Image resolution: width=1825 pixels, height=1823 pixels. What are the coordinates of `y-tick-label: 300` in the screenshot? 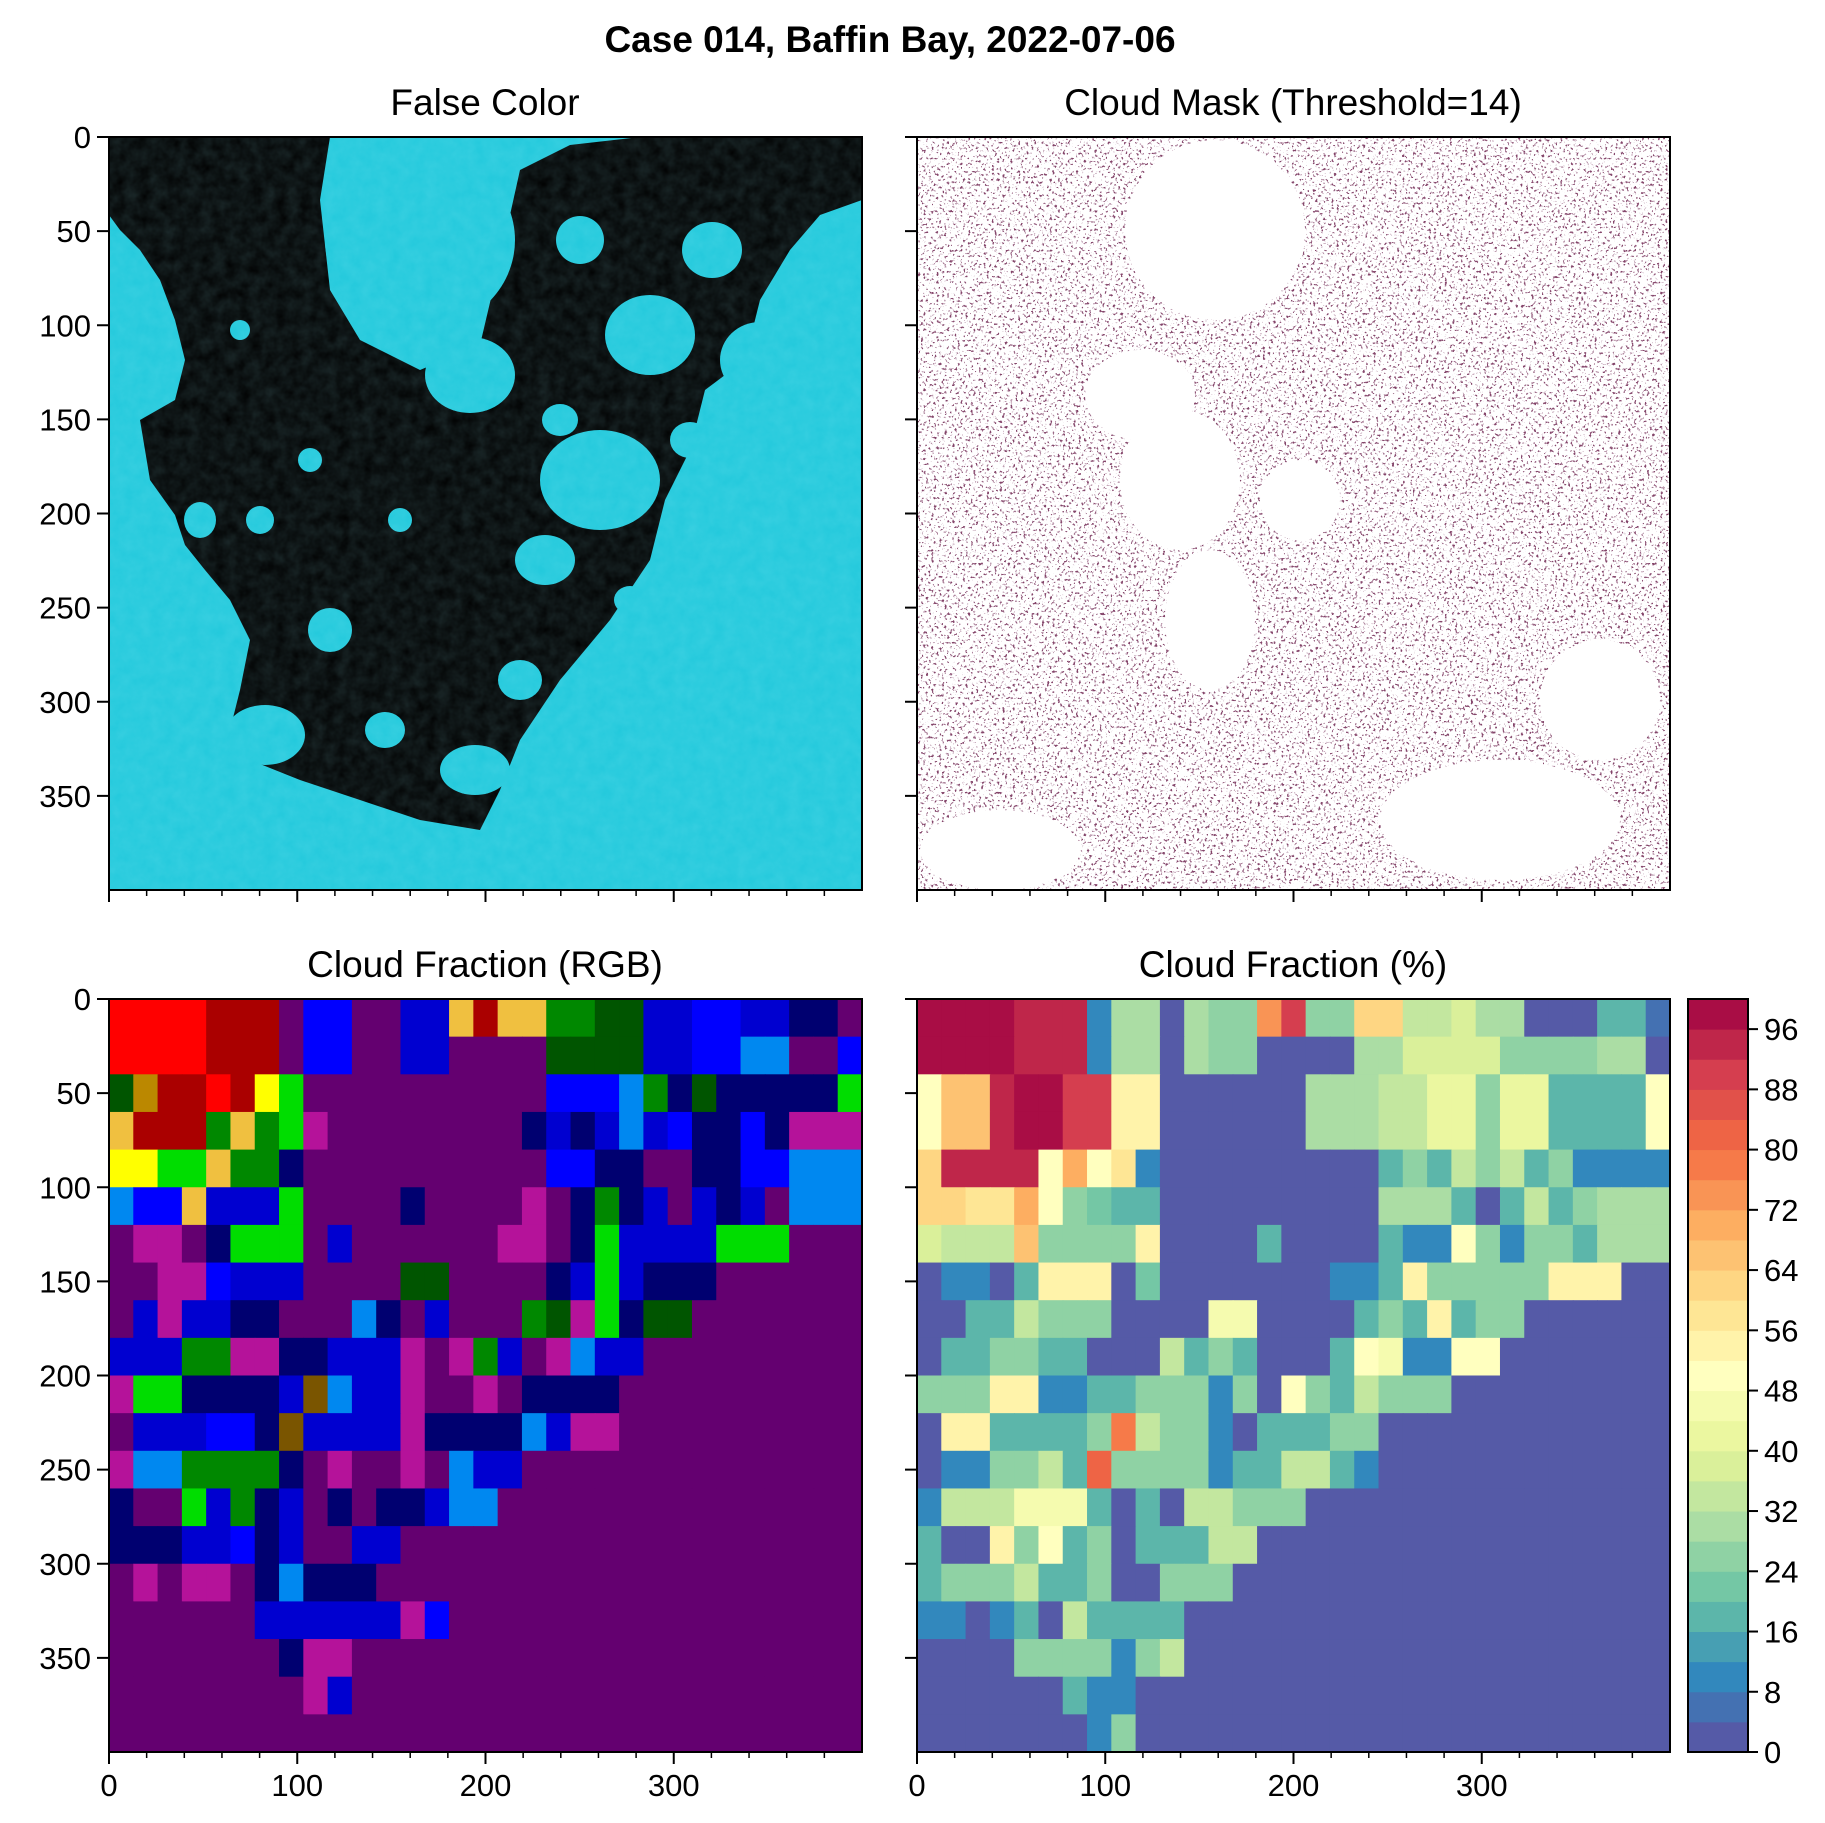 It's located at (65, 1564).